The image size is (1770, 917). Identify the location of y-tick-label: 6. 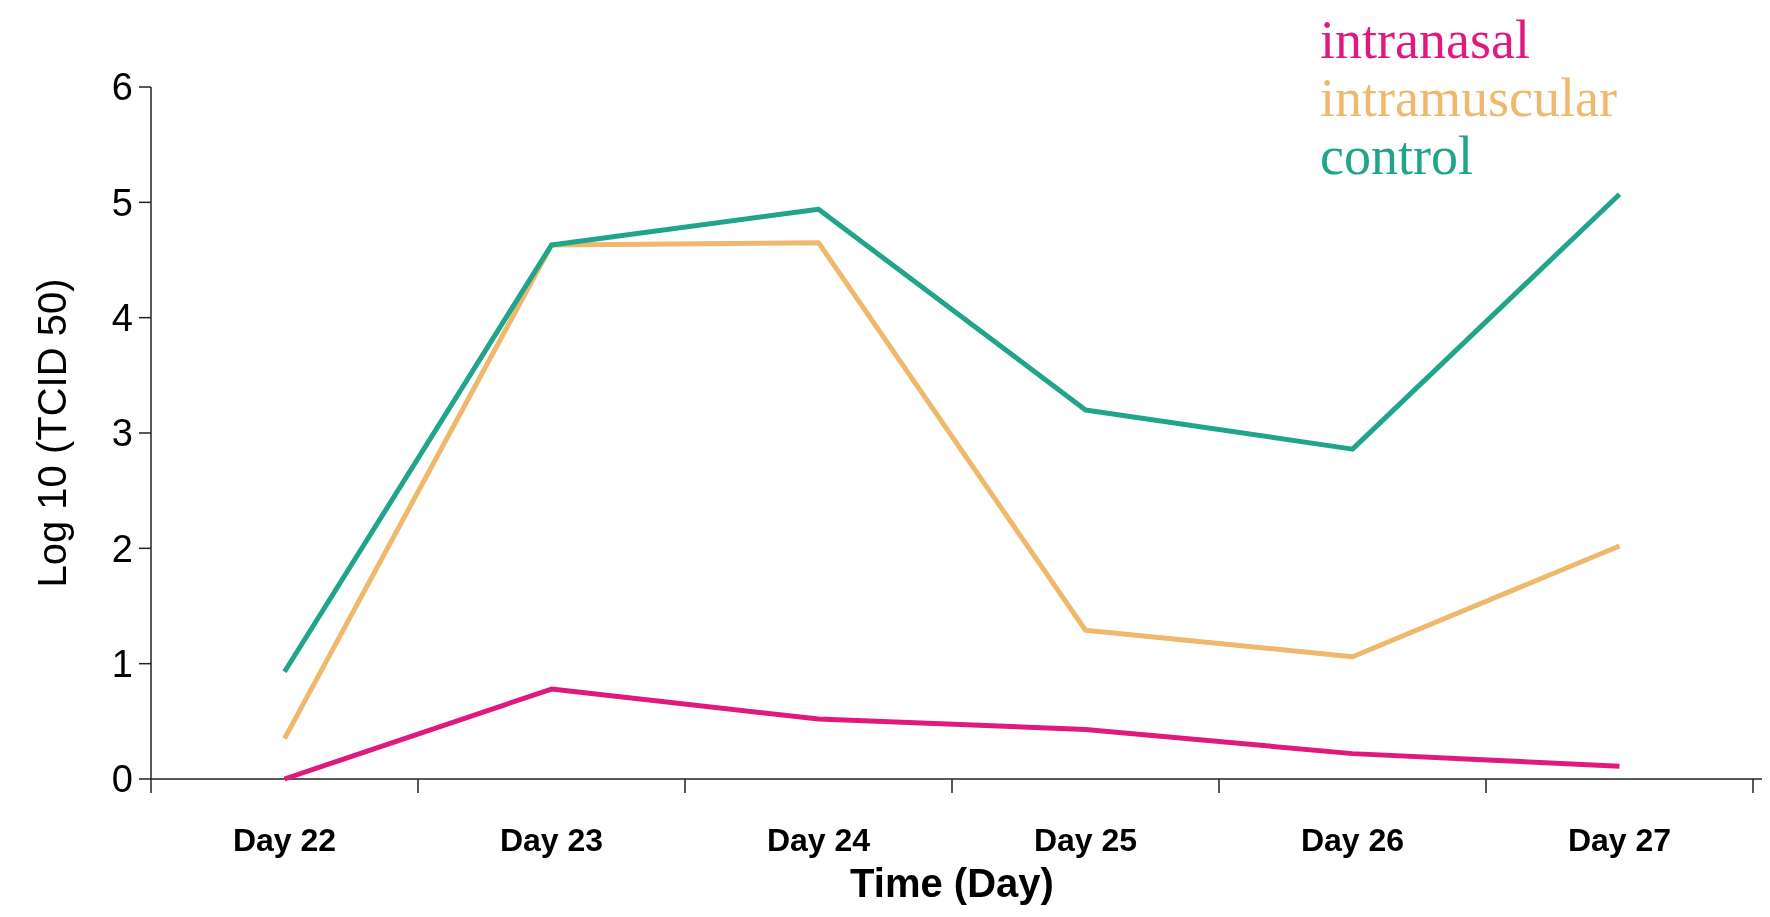
(122, 87).